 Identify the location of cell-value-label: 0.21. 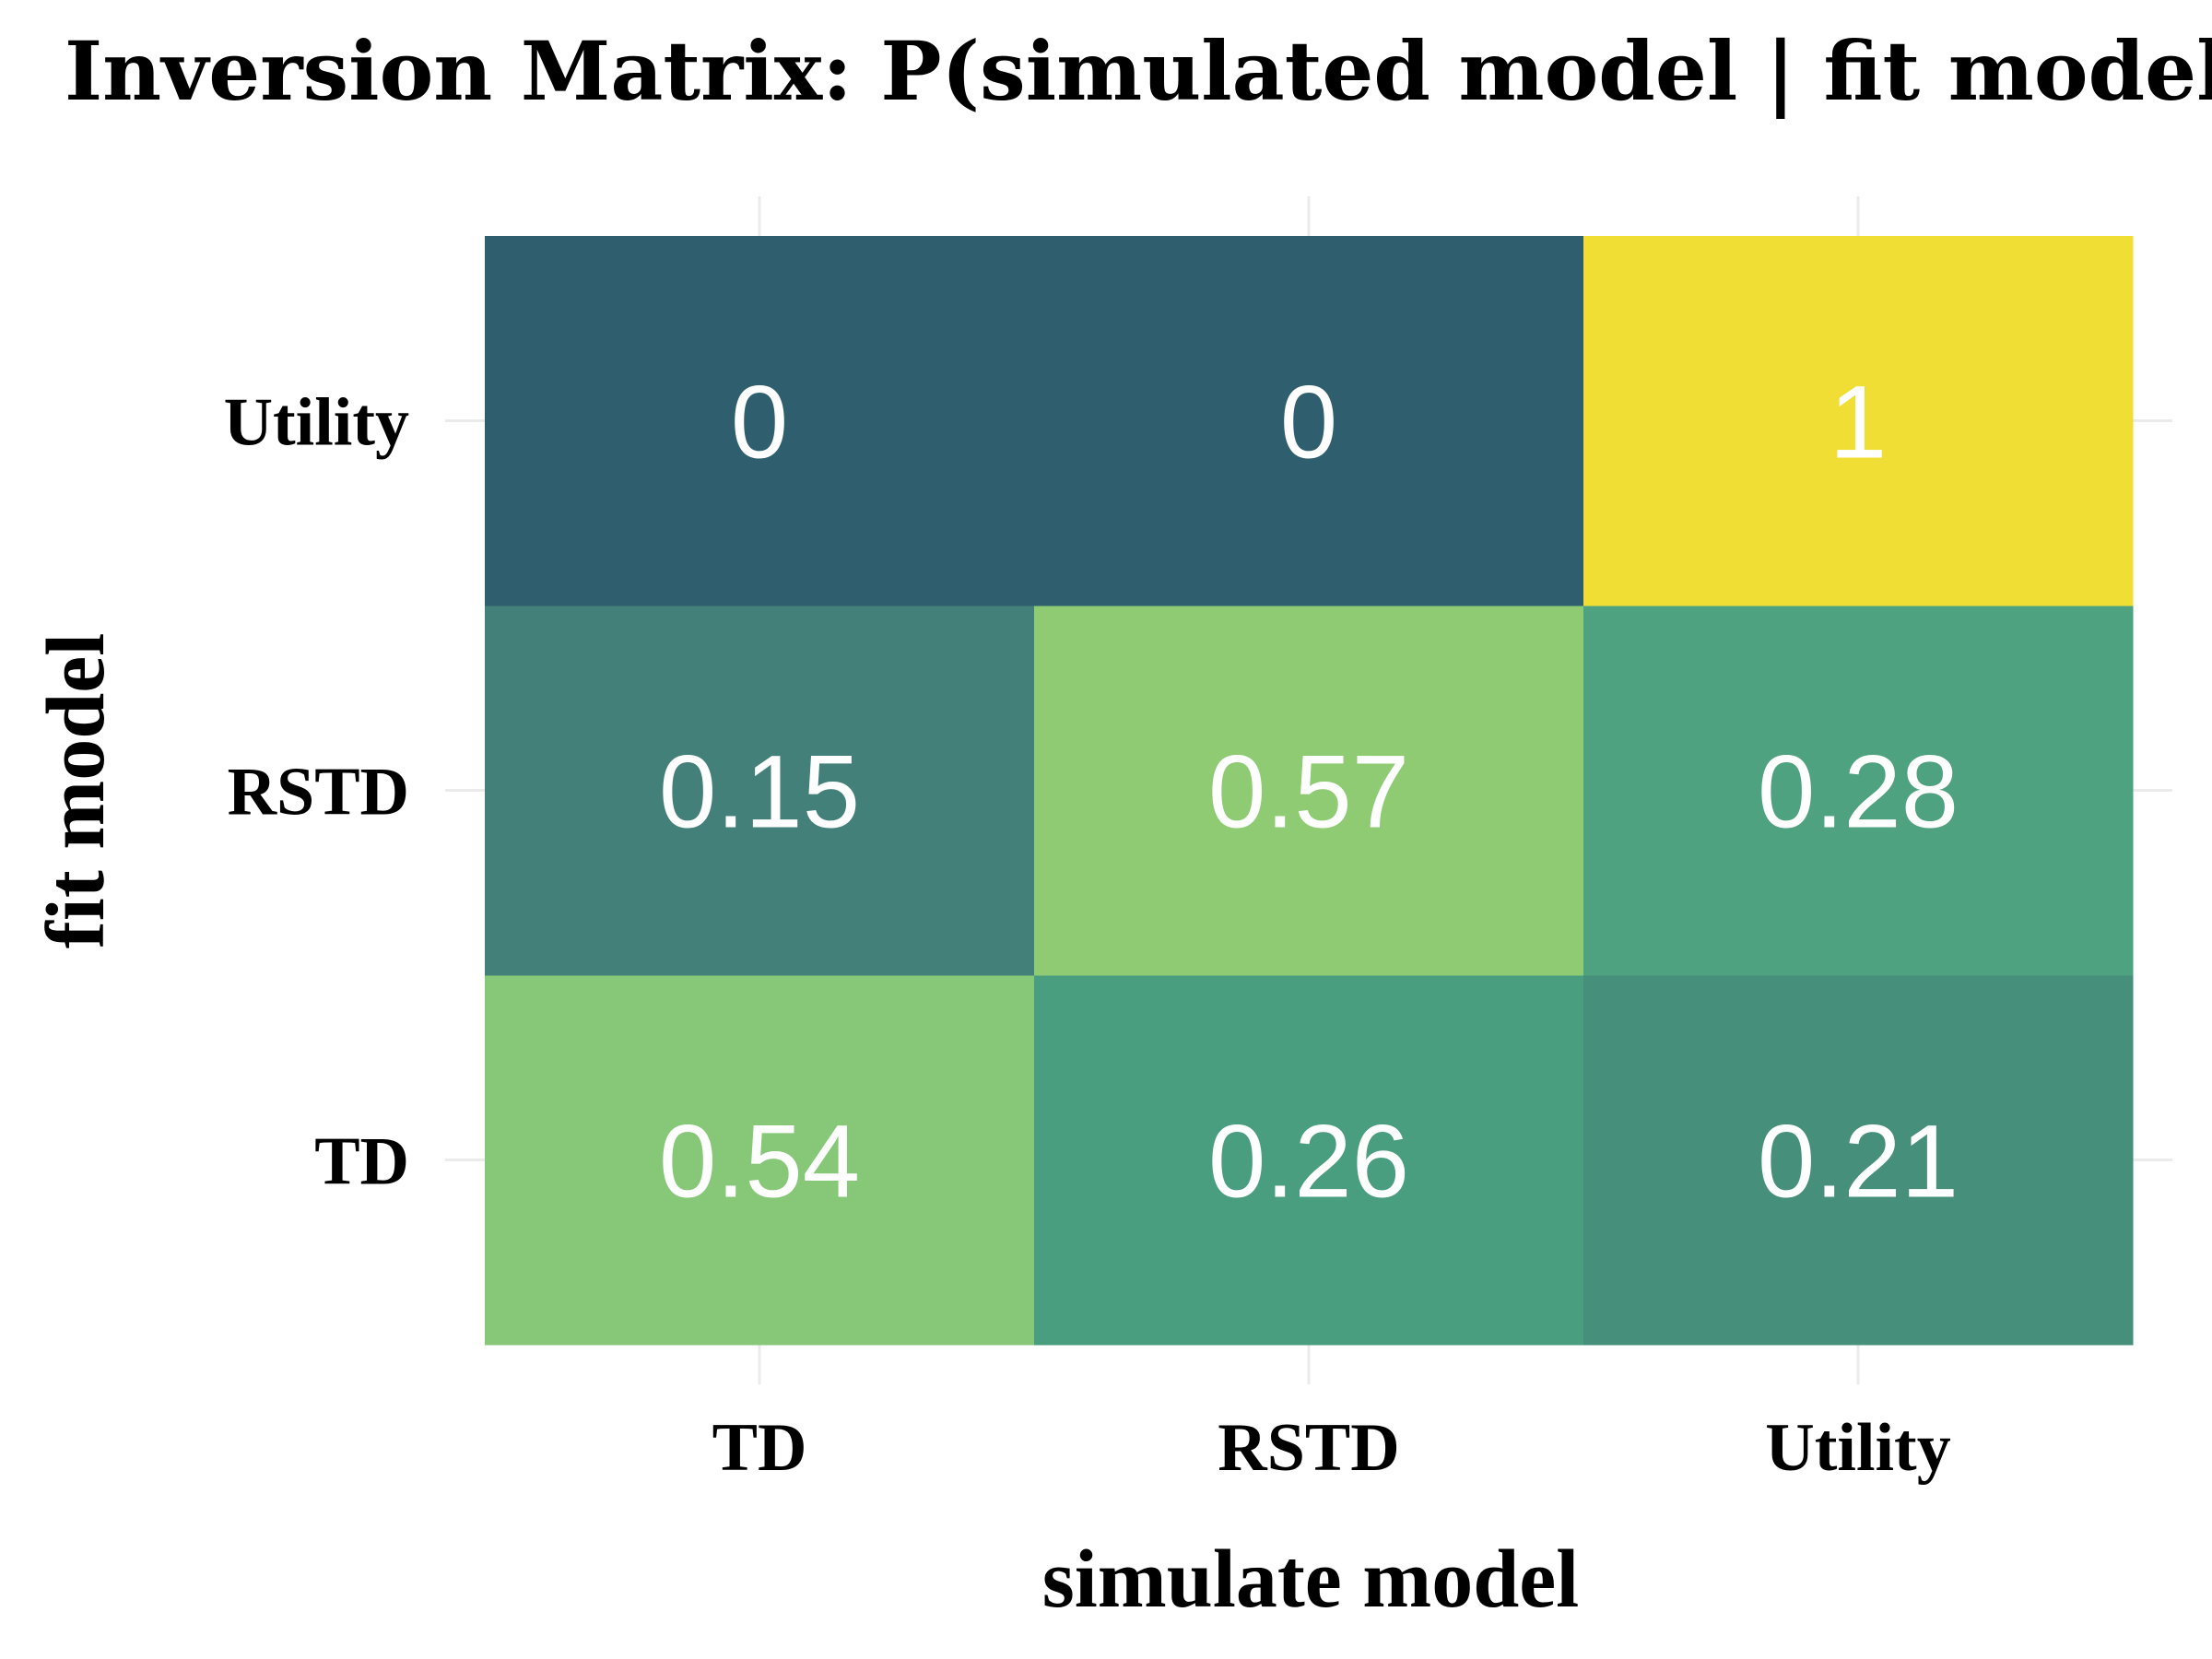
(1858, 1161).